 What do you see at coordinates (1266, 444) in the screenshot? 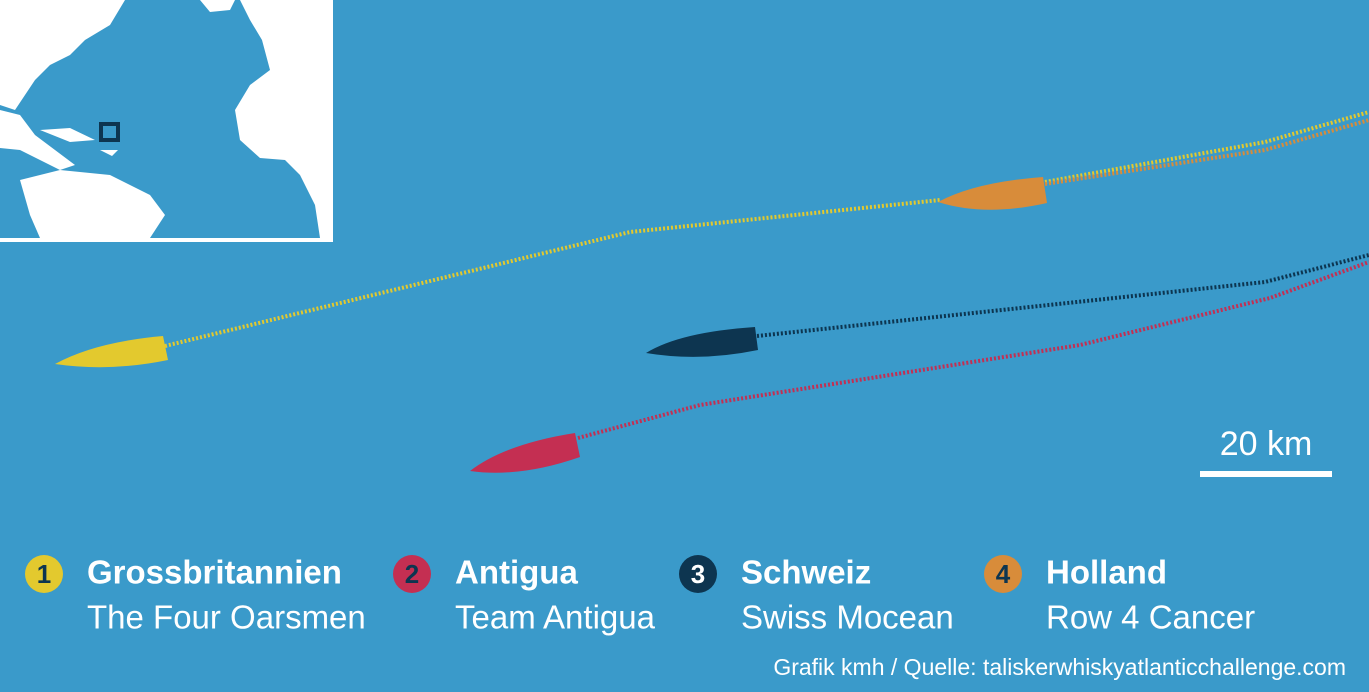
I see `scale-label: 20 km` at bounding box center [1266, 444].